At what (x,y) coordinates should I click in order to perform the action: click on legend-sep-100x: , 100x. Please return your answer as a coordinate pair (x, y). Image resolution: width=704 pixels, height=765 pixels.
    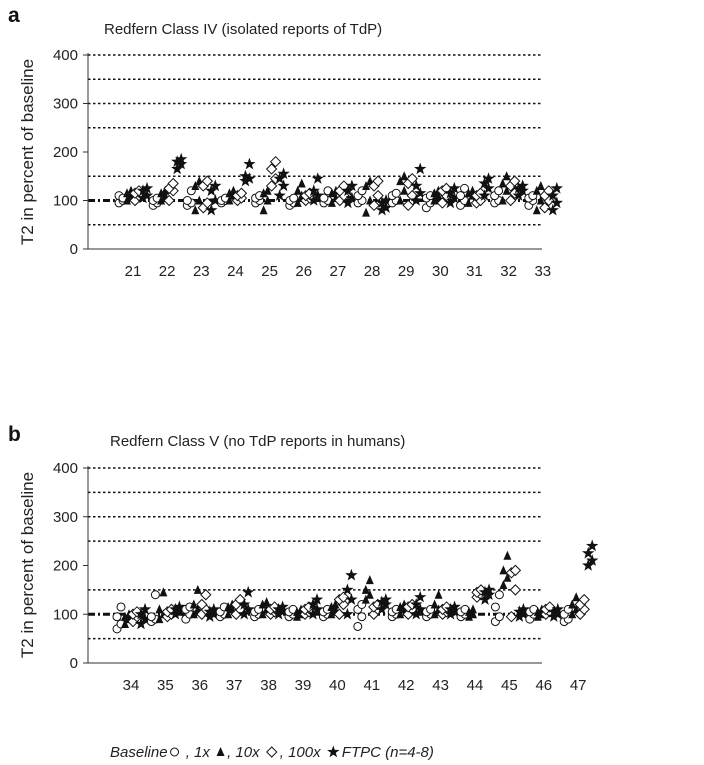
    Looking at the image, I should click on (302, 752).